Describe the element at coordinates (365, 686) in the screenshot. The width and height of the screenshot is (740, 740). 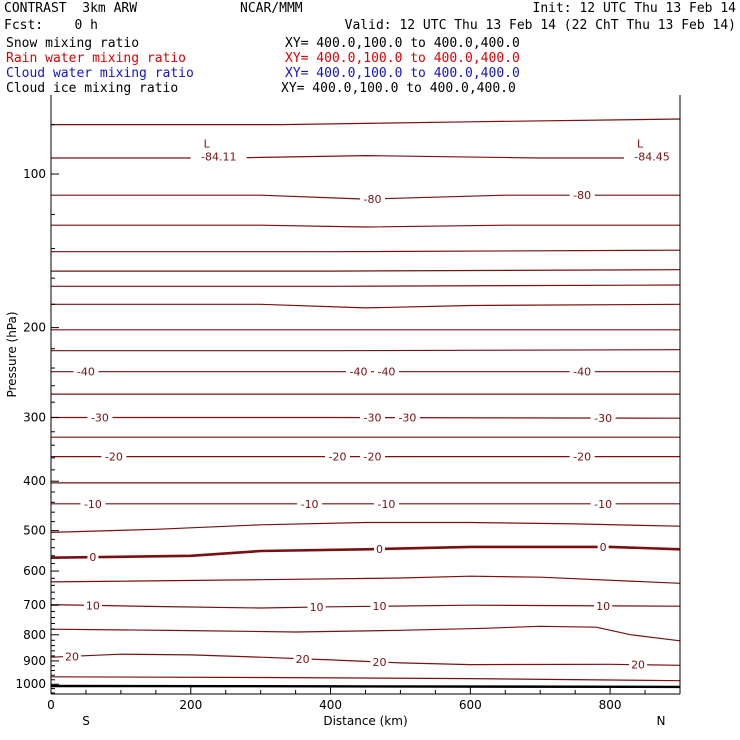
I see `surface-line` at that location.